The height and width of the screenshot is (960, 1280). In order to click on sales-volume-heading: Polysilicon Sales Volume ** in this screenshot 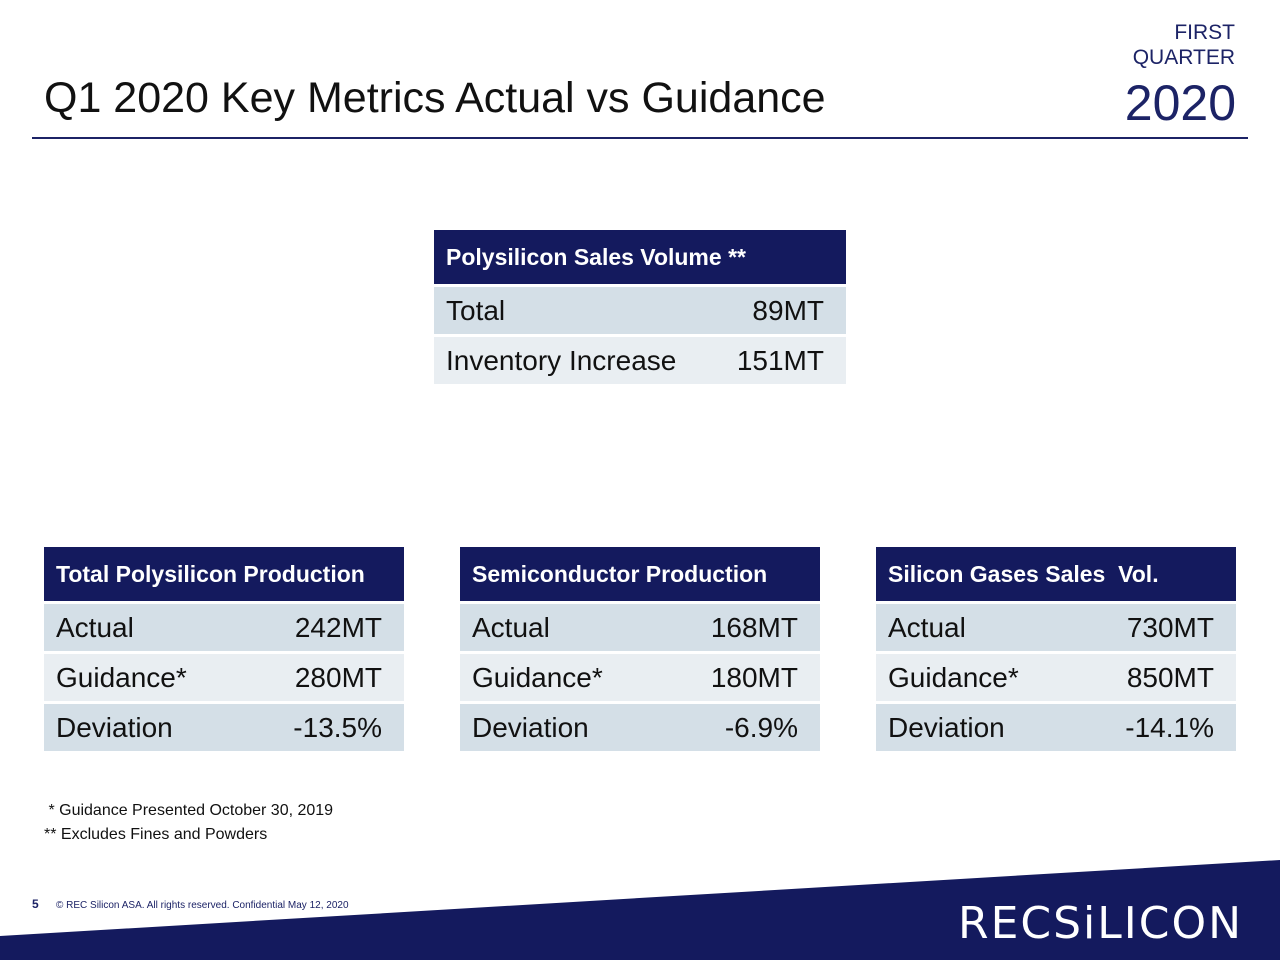, I will do `click(640, 257)`.